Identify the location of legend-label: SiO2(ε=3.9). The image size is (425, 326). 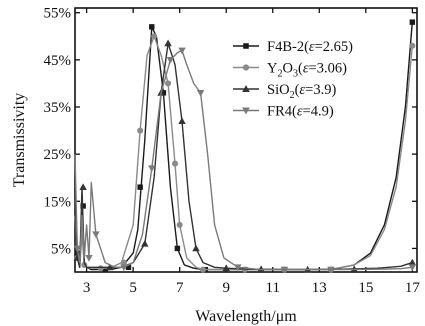
(301, 91).